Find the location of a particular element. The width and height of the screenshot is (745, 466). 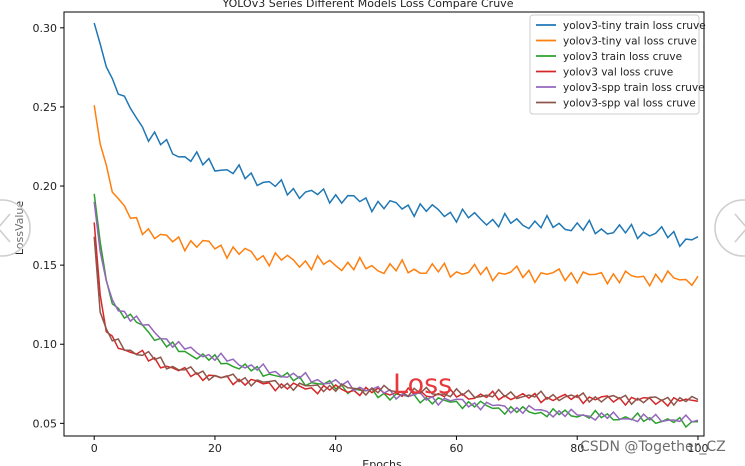

next-arrow-button is located at coordinates (729, 228).